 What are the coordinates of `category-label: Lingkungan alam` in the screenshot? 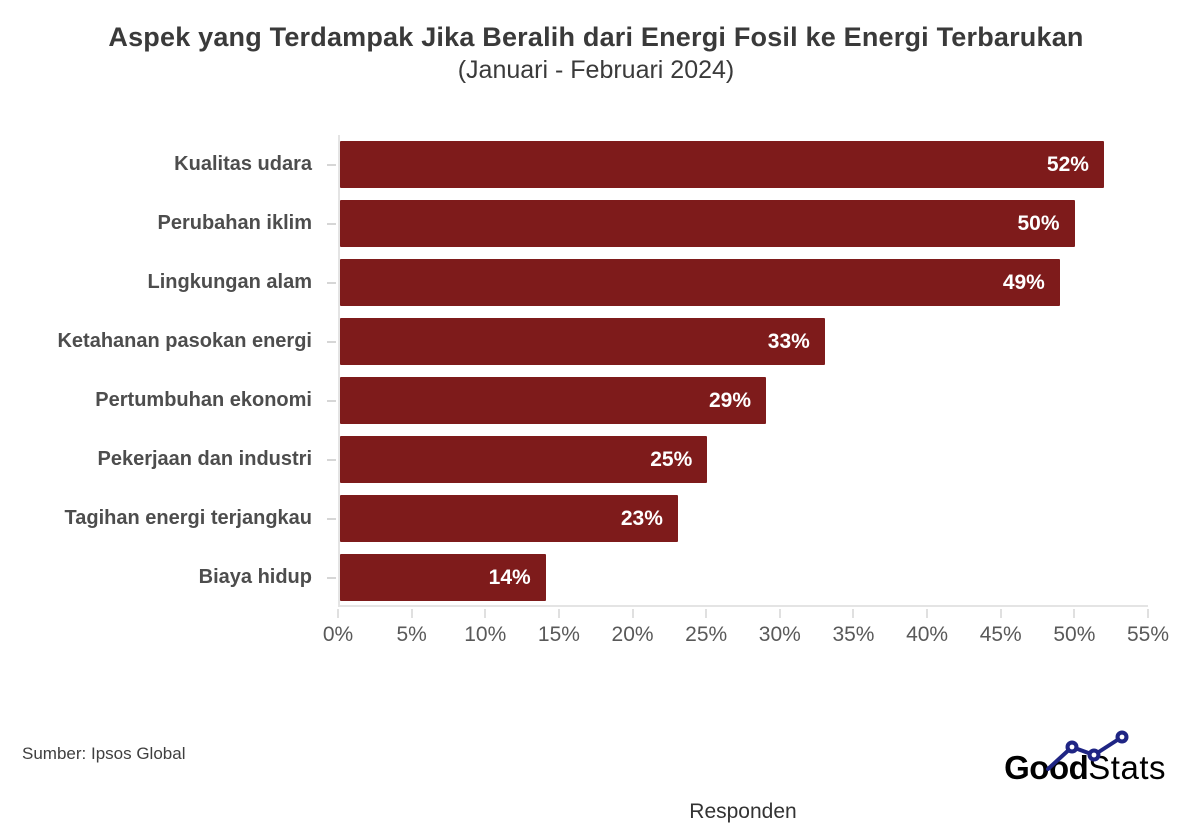 It's located at (229, 282).